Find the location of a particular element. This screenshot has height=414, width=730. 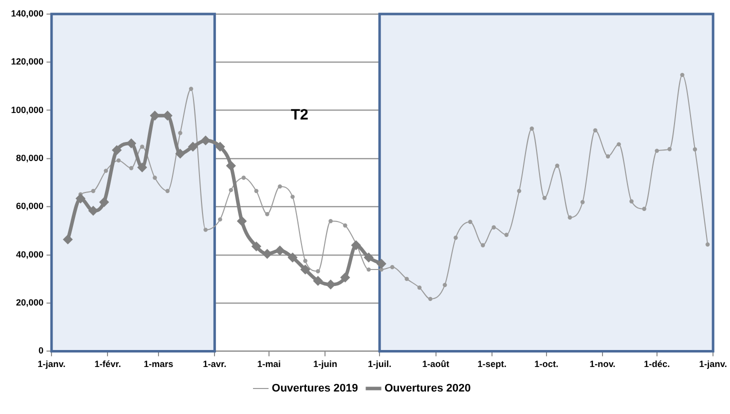

y-tick-label: 100,000 is located at coordinates (27, 109).